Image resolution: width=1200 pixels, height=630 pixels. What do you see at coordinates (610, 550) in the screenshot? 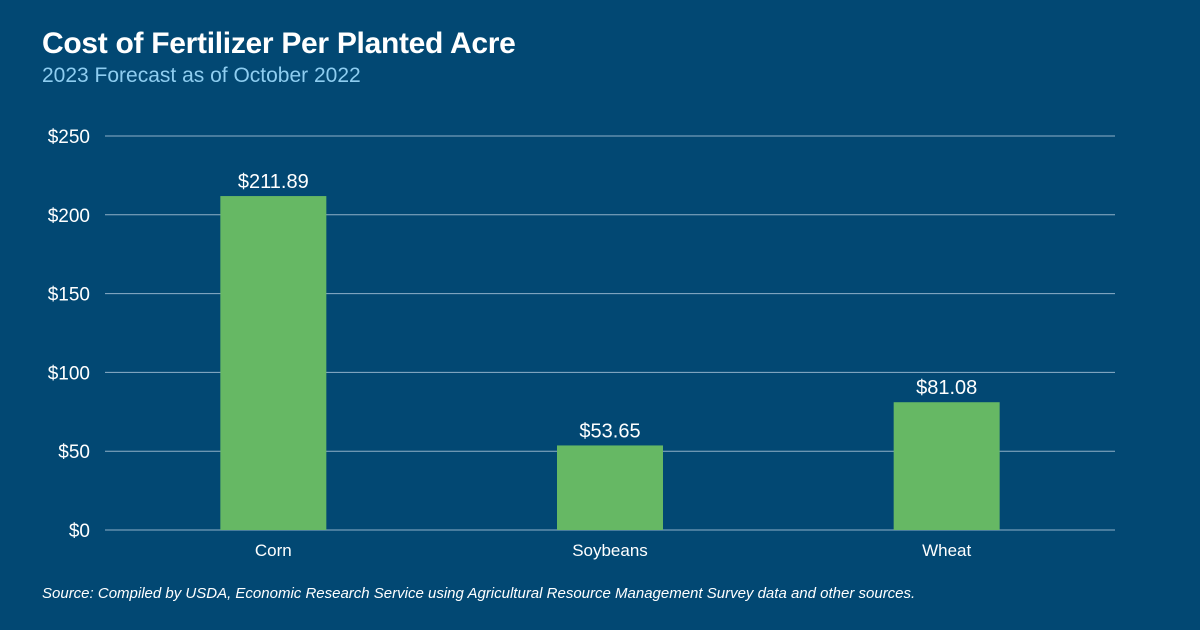
I see `x-tick-label-soybeans: Soybeans` at bounding box center [610, 550].